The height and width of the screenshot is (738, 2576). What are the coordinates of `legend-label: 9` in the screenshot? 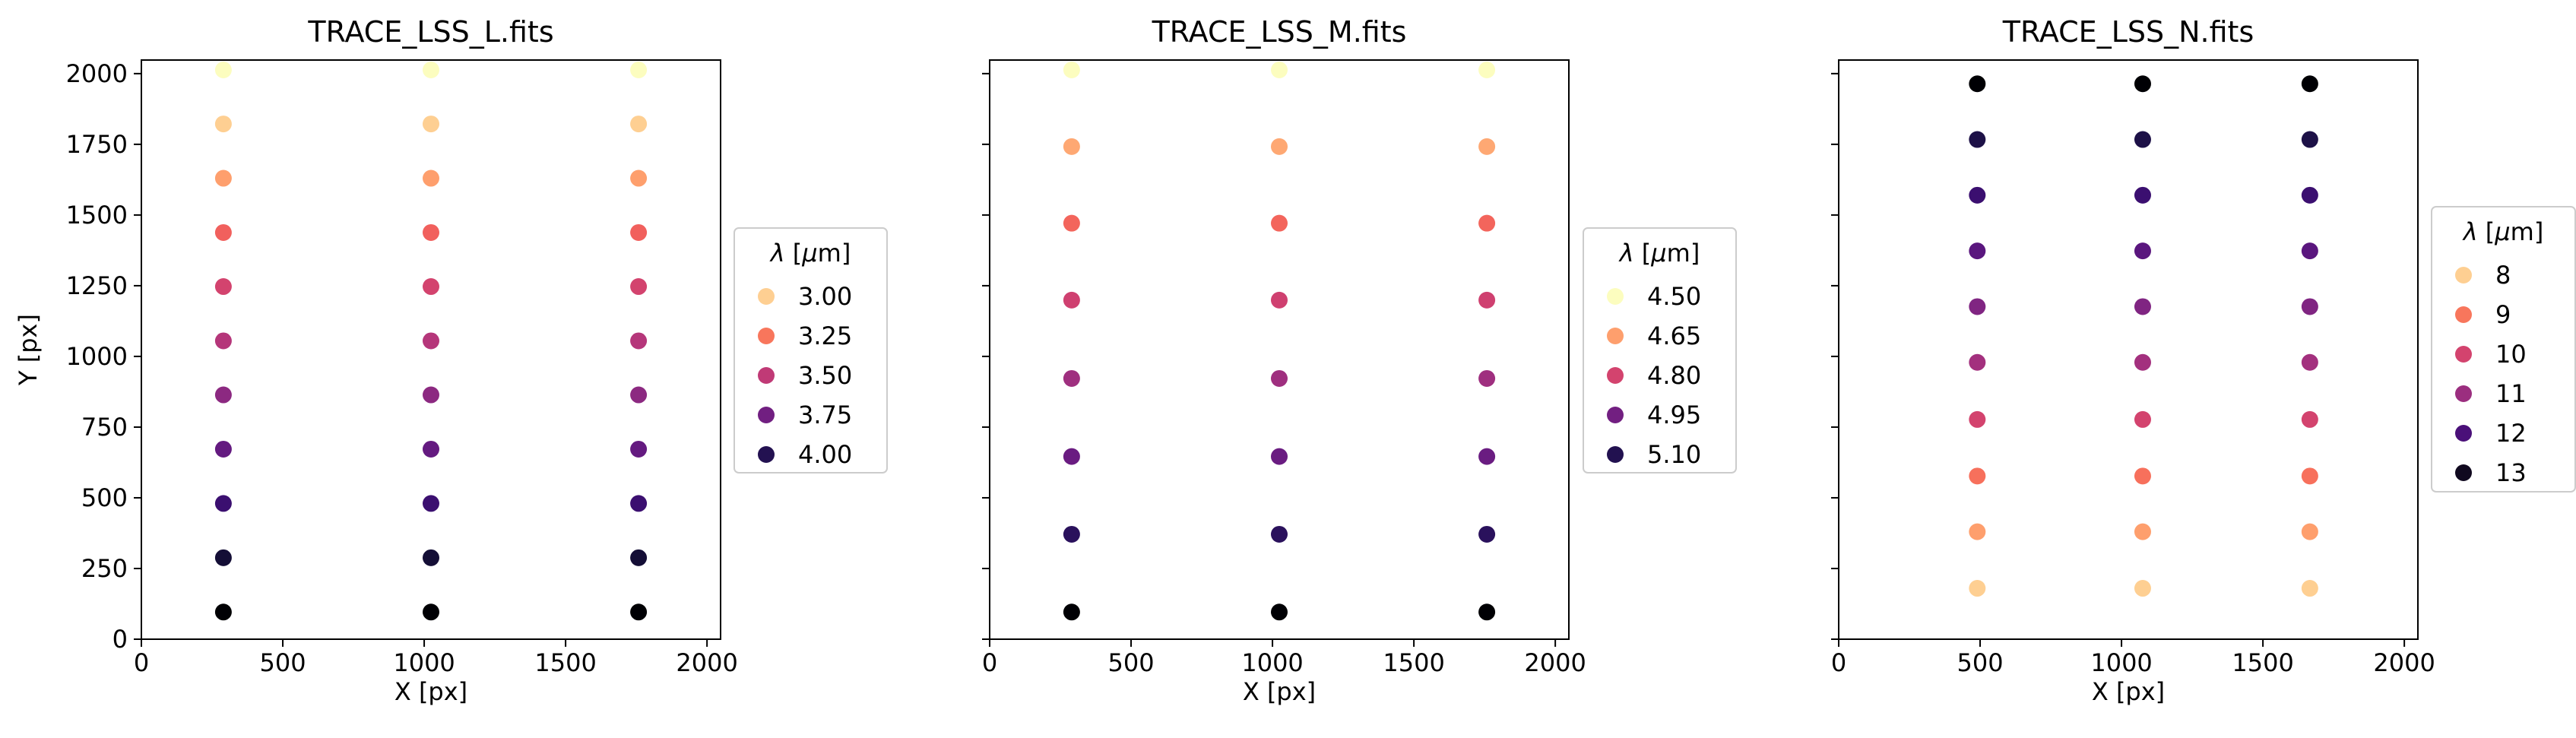 It's located at (2503, 315).